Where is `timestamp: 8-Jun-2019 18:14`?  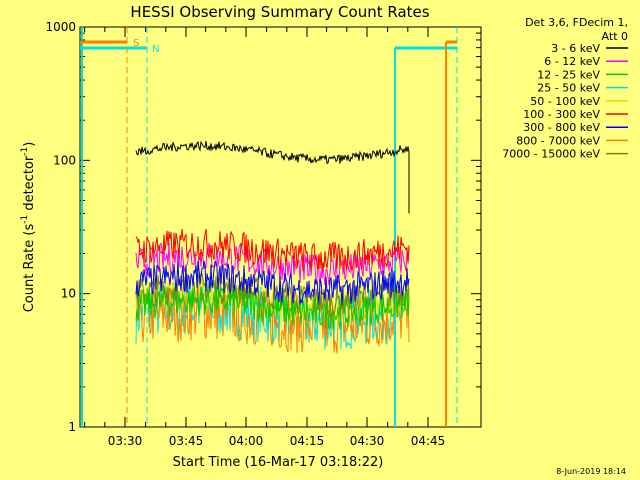
timestamp: 8-Jun-2019 18:14 is located at coordinates (591, 471).